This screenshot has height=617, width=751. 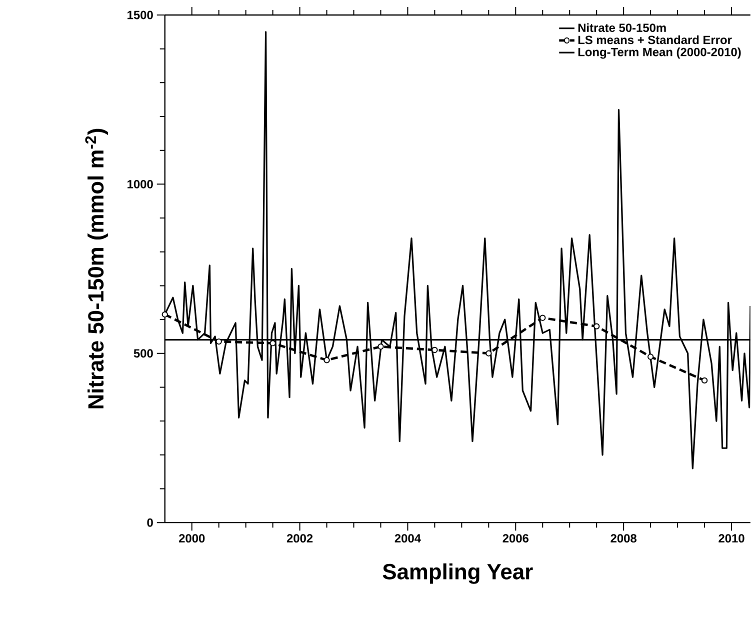 I want to click on y-tick-label: 1000, so click(x=140, y=184).